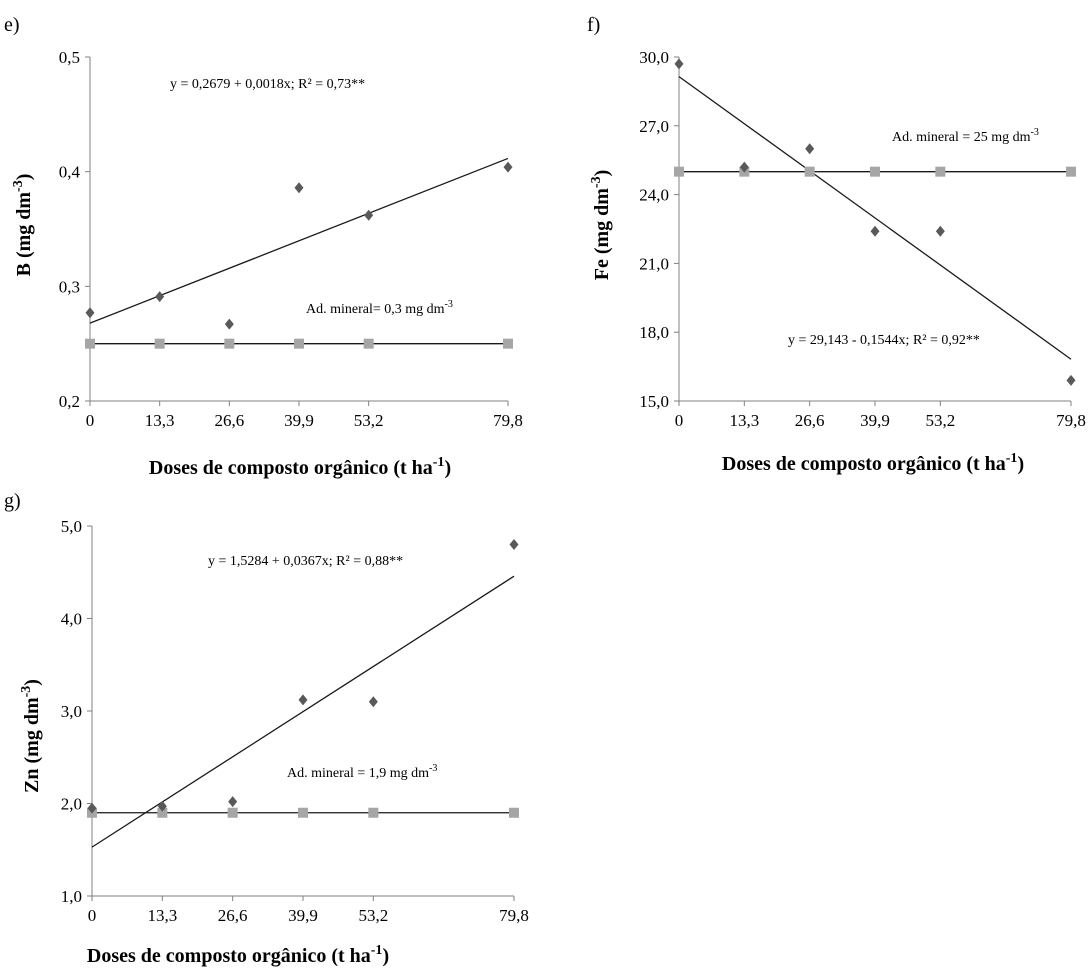 This screenshot has height=978, width=1090. I want to click on regression-equation: y = 0,2679 + 0,0018x; R² = 0,73**, so click(267, 84).